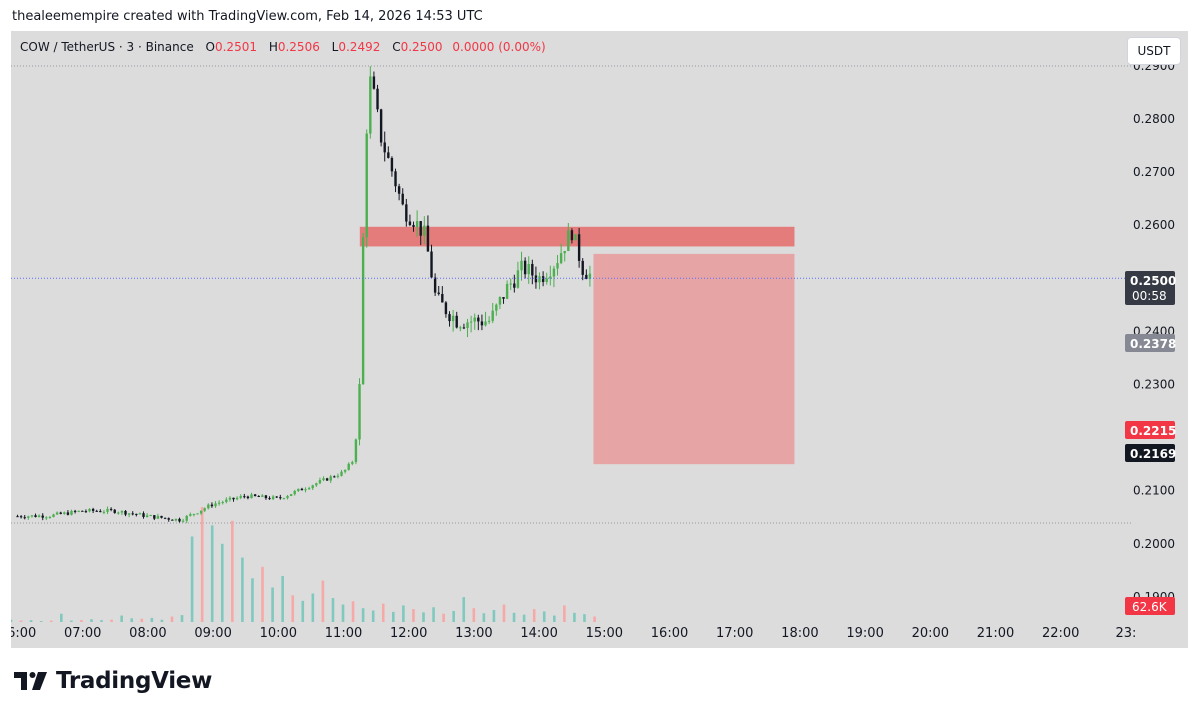 The image size is (1200, 715). I want to click on price-badge-value: 0.2500, so click(1153, 281).